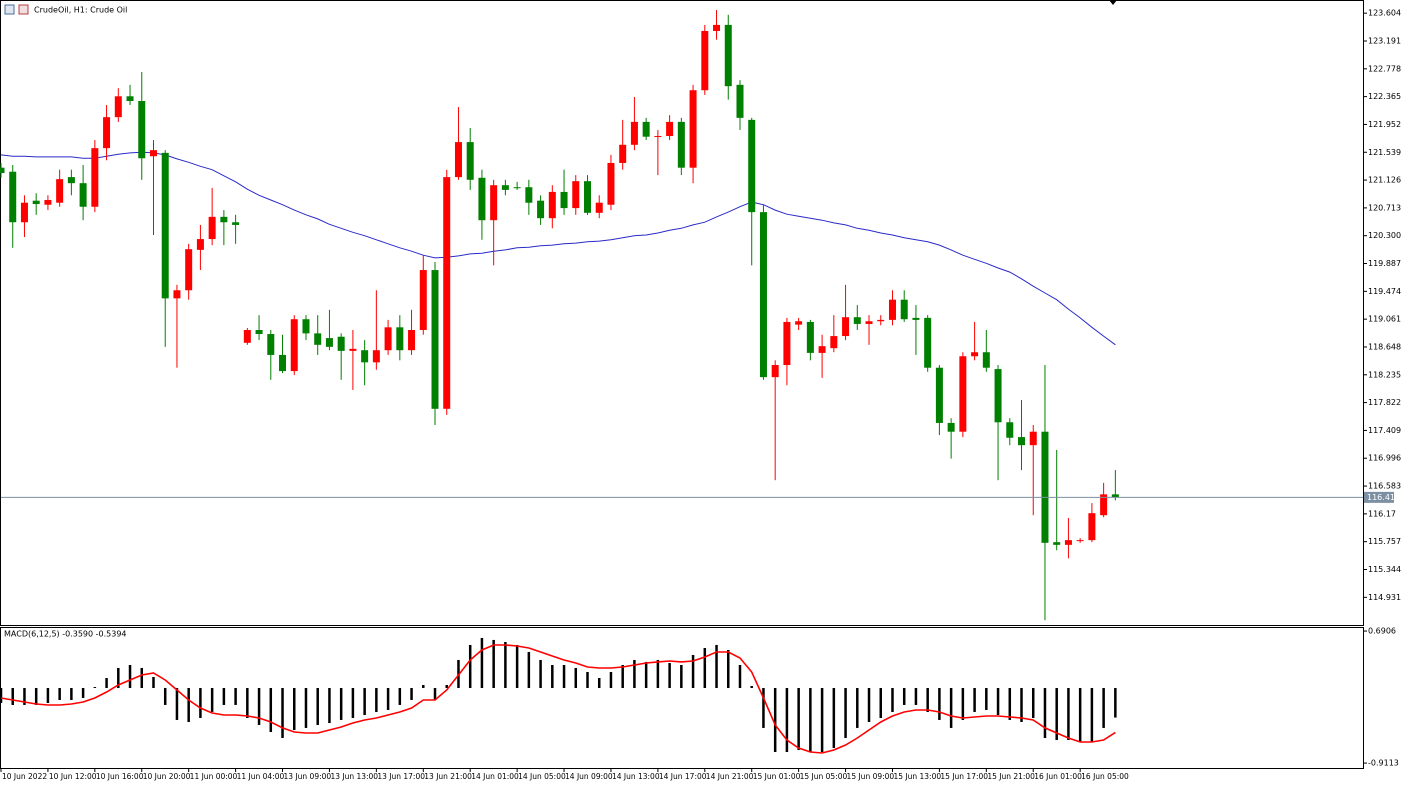 This screenshot has height=792, width=1409. What do you see at coordinates (401, 776) in the screenshot?
I see `x-tick-label: 13 Jun 17:00` at bounding box center [401, 776].